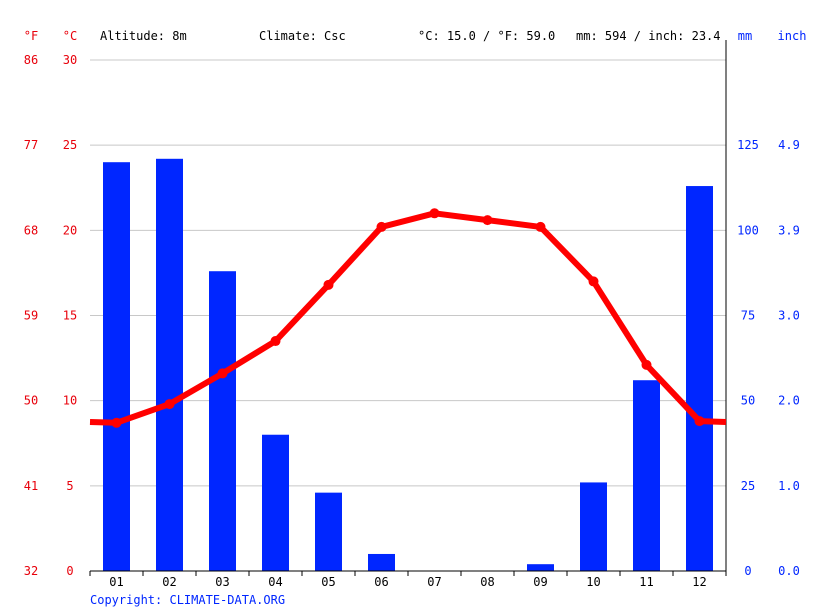 This screenshot has width=815, height=611. What do you see at coordinates (748, 401) in the screenshot?
I see `tick-label-mm: 50` at bounding box center [748, 401].